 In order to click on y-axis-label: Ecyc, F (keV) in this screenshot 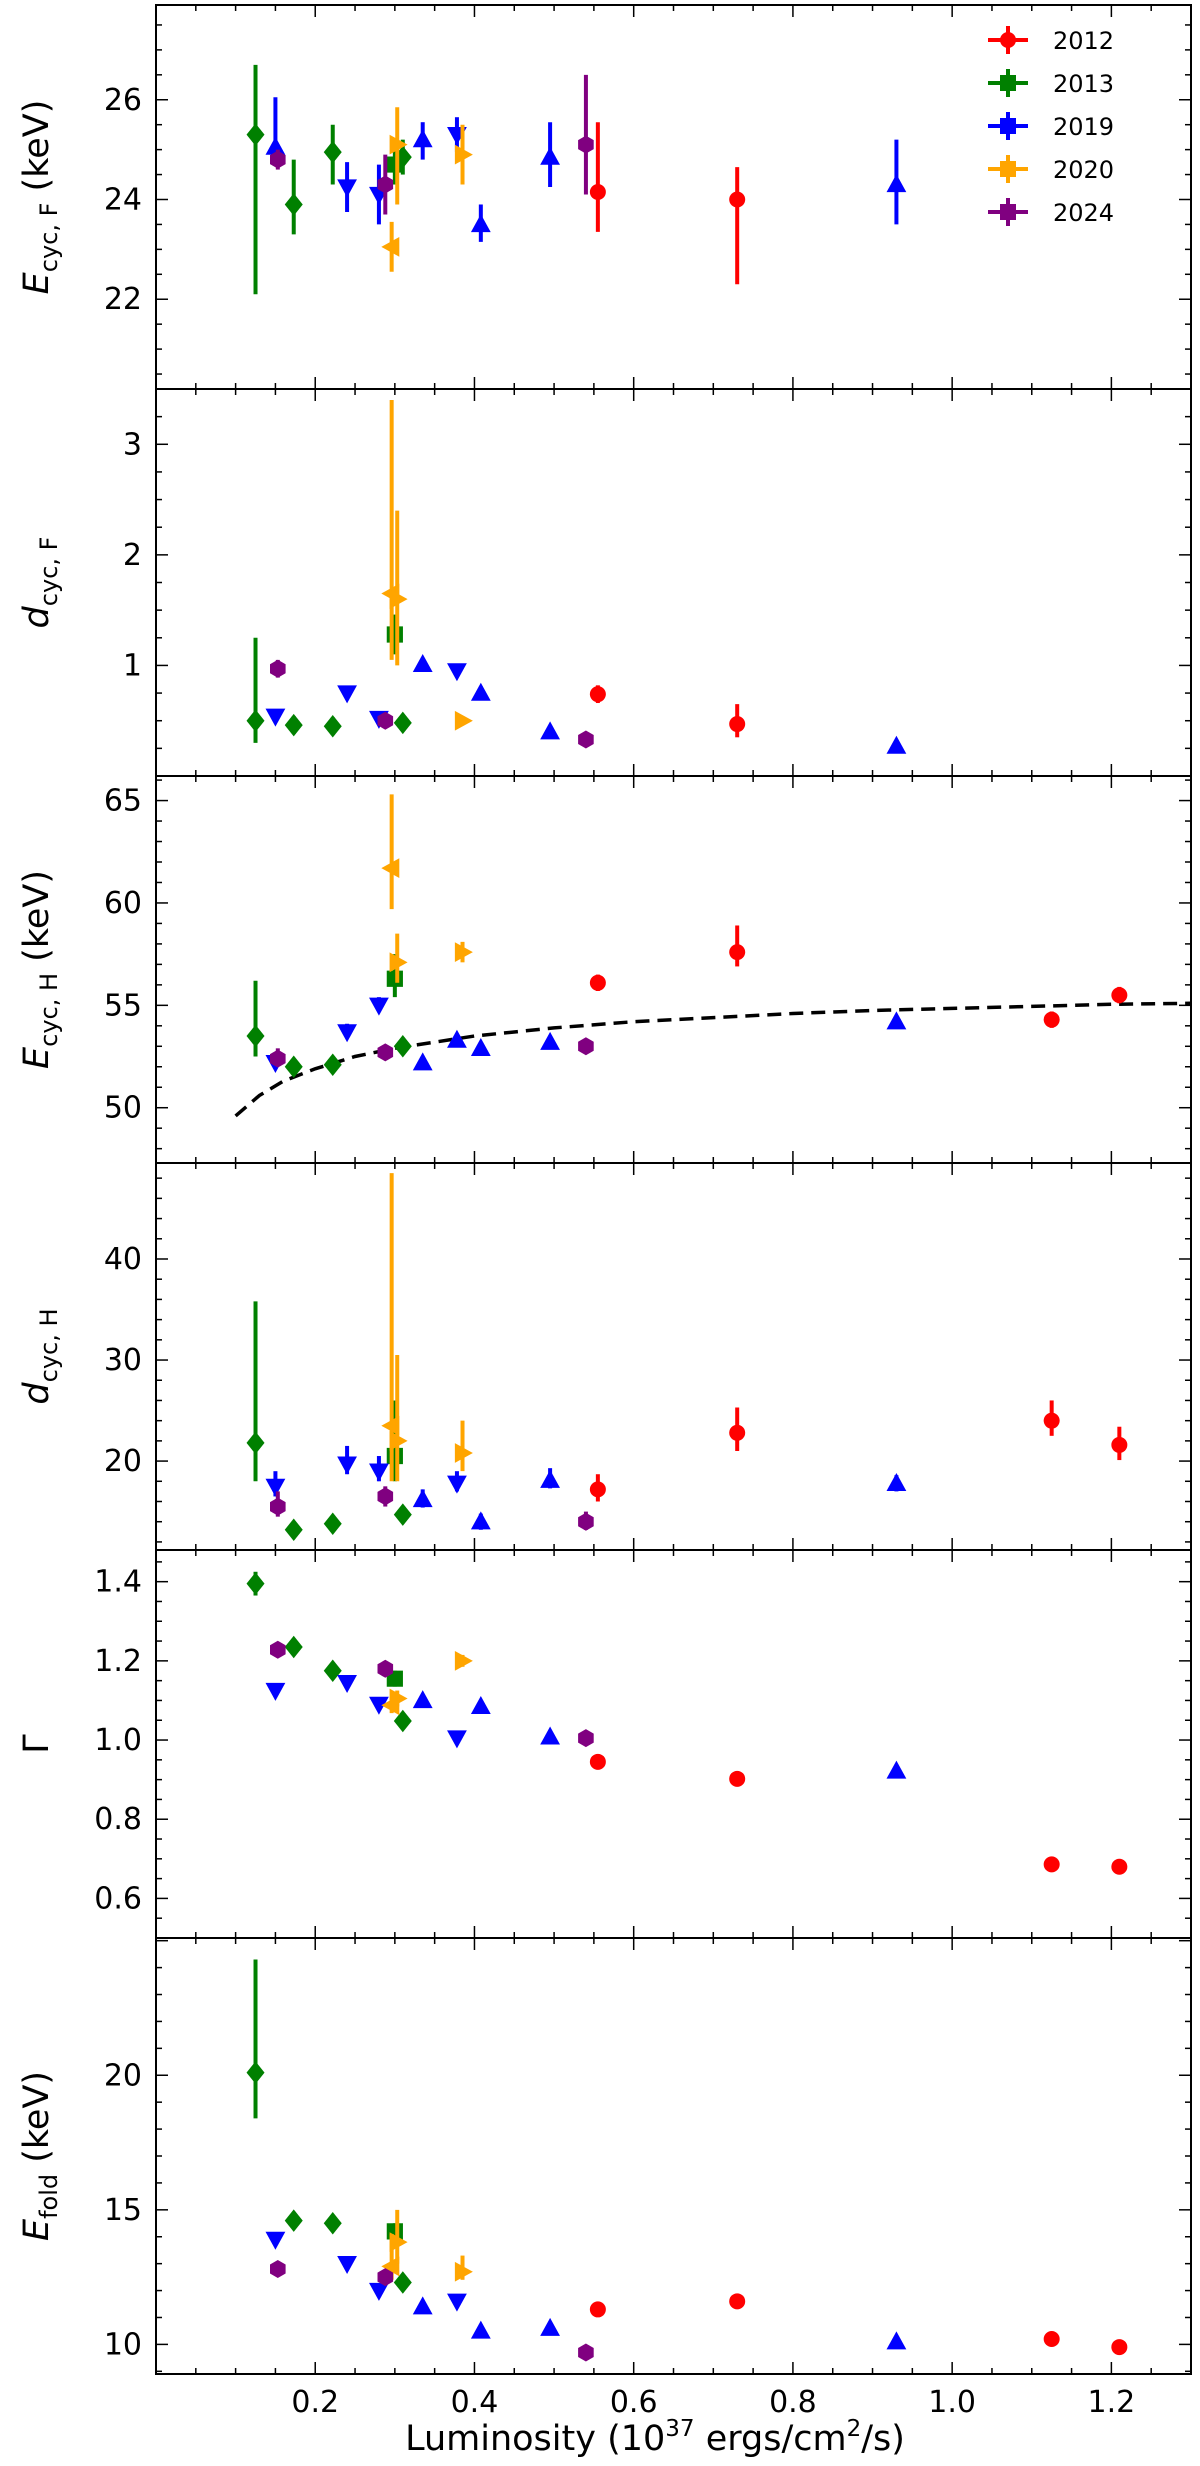, I will do `click(40, 197)`.